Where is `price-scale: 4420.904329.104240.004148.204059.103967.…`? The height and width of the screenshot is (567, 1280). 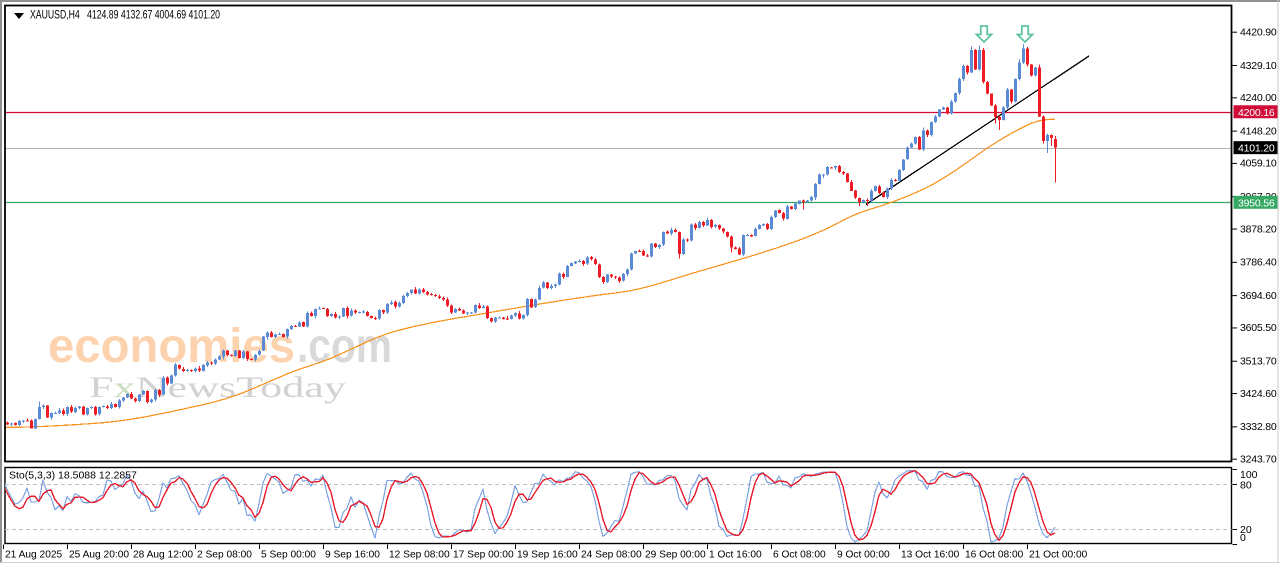
price-scale: 4420.904329.104240.004148.204059.103967.… is located at coordinates (1255, 285).